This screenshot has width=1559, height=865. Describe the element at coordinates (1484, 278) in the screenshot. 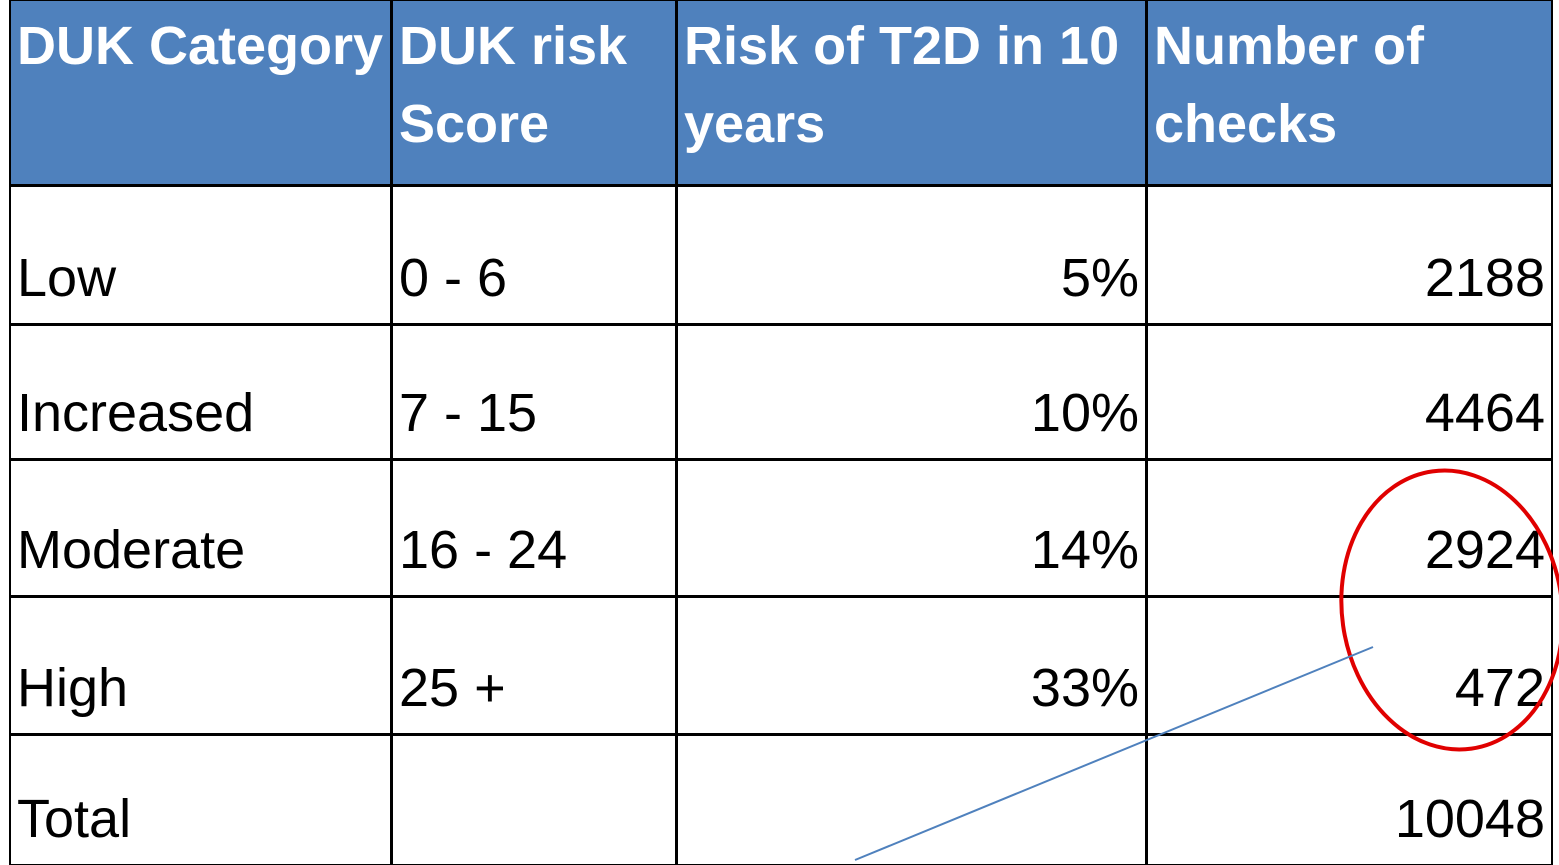

I see `cell-text: 2188` at that location.